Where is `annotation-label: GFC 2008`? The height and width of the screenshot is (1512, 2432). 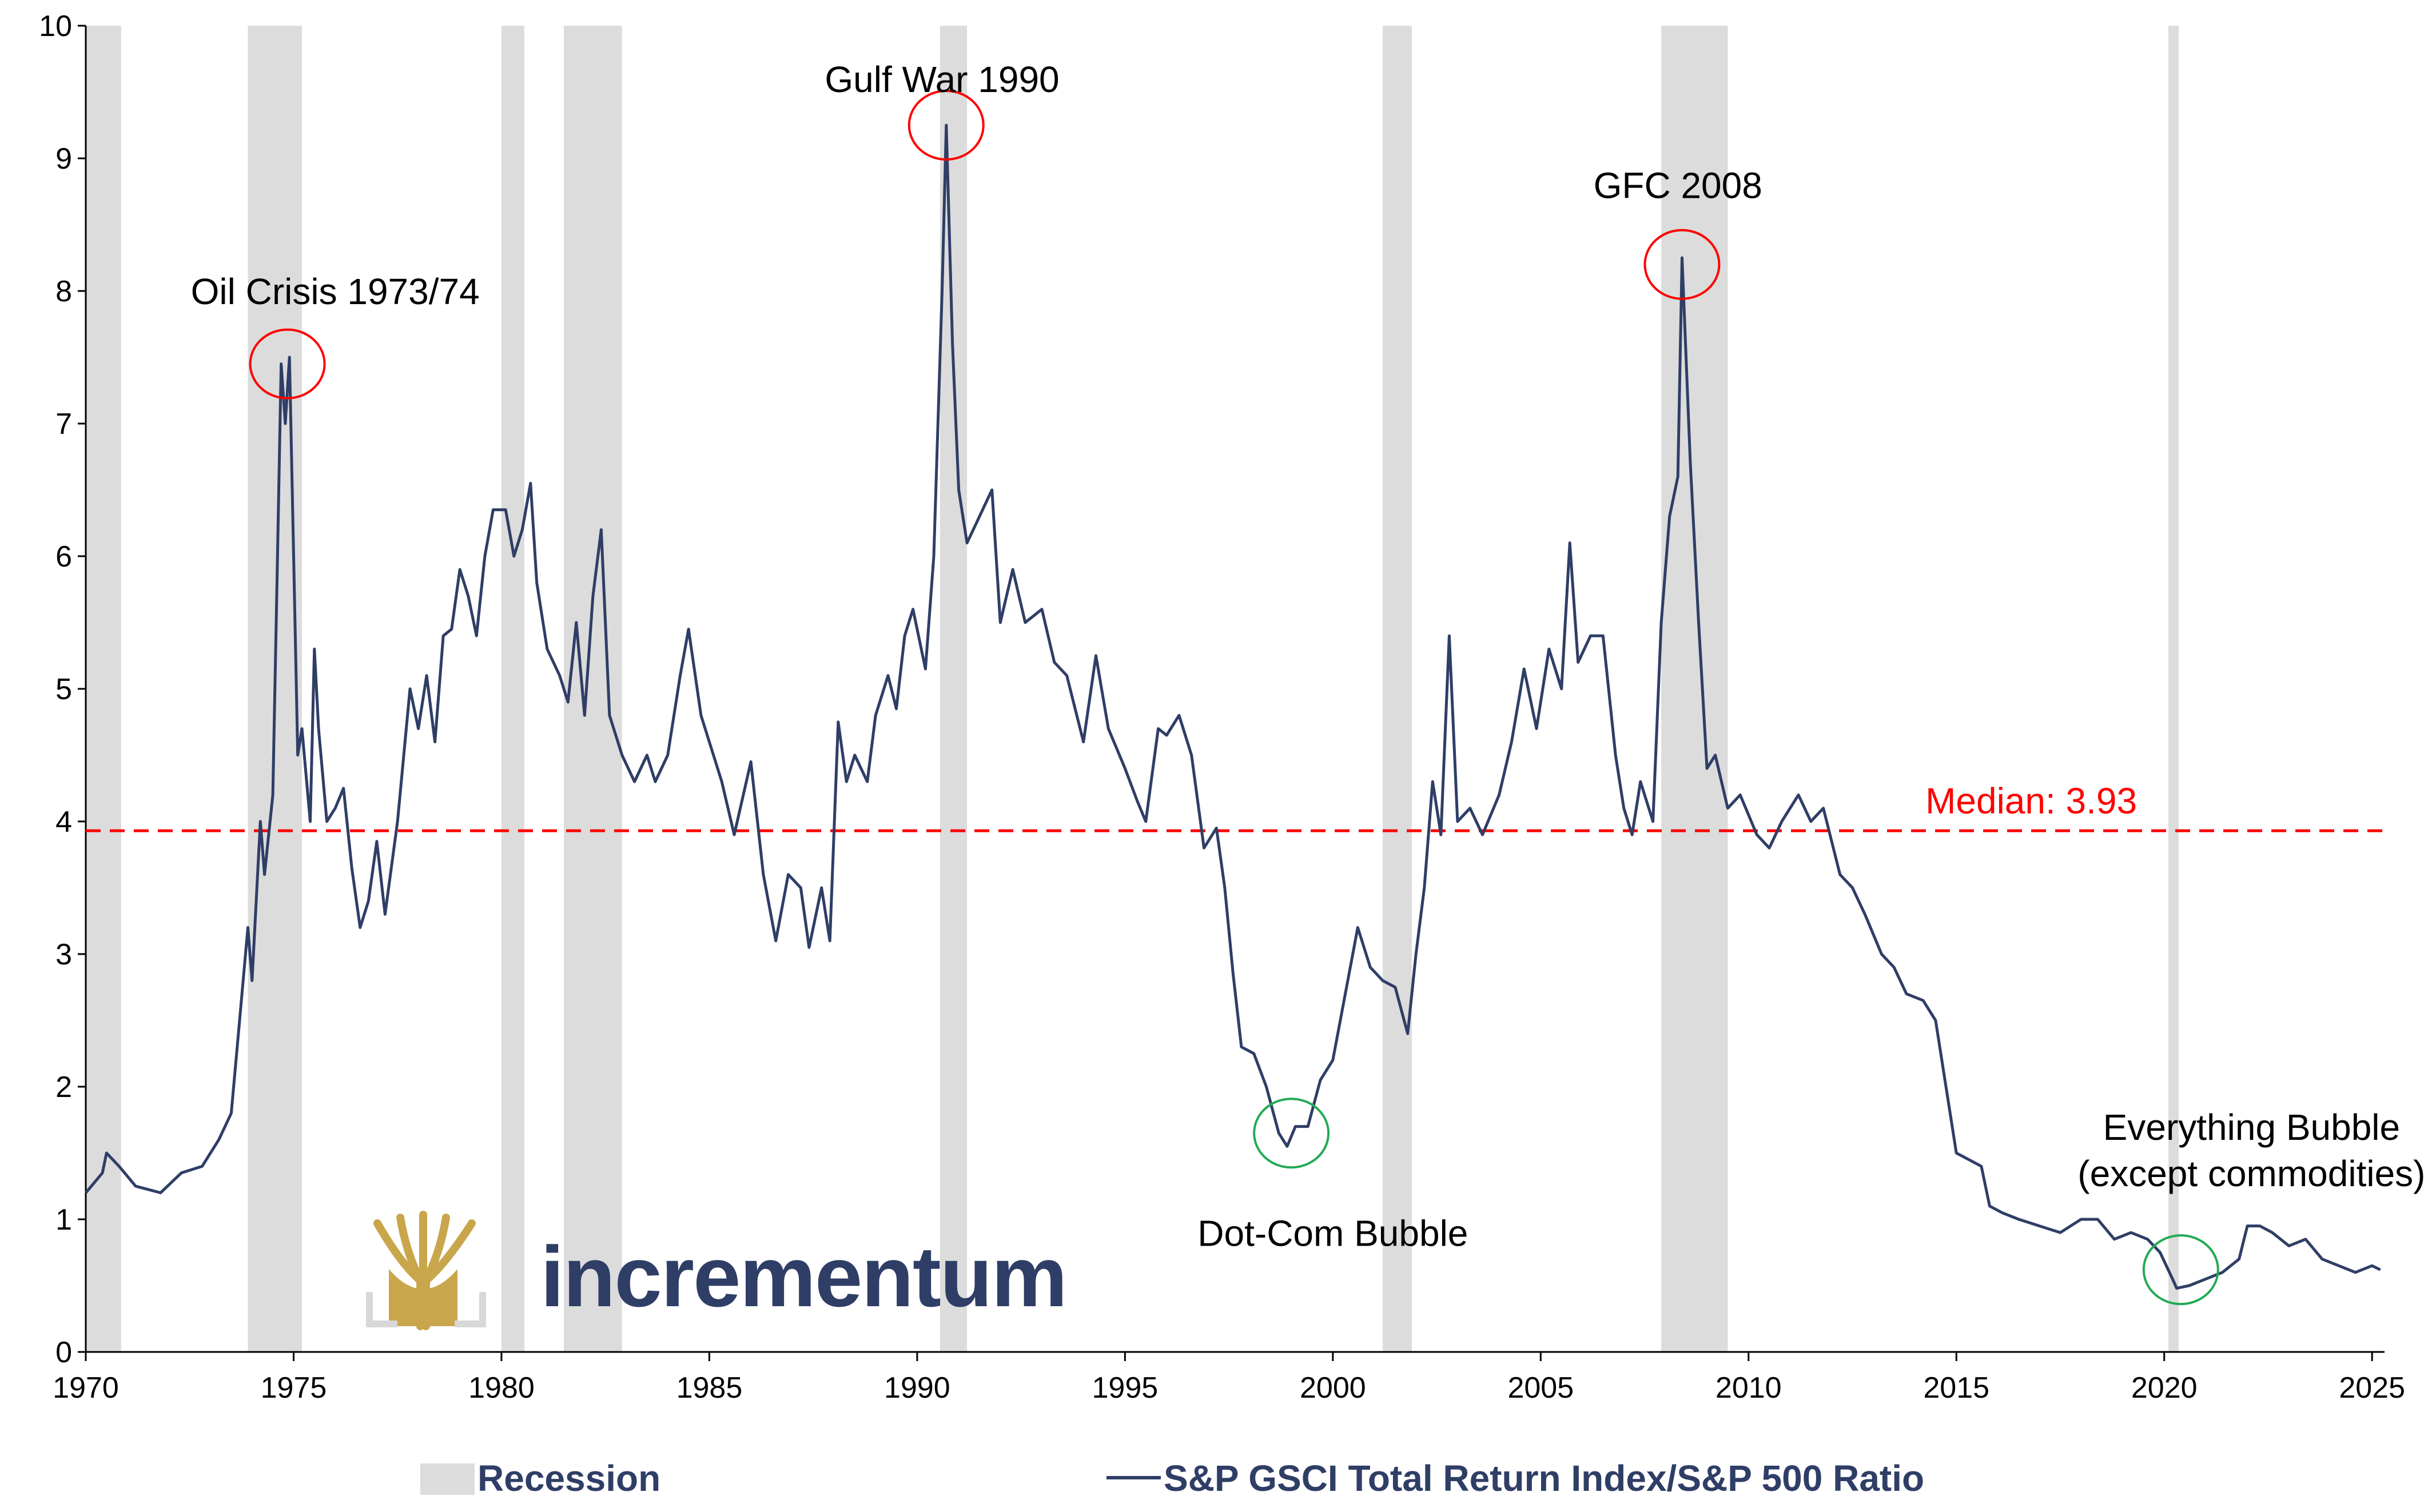
annotation-label: GFC 2008 is located at coordinates (1678, 186).